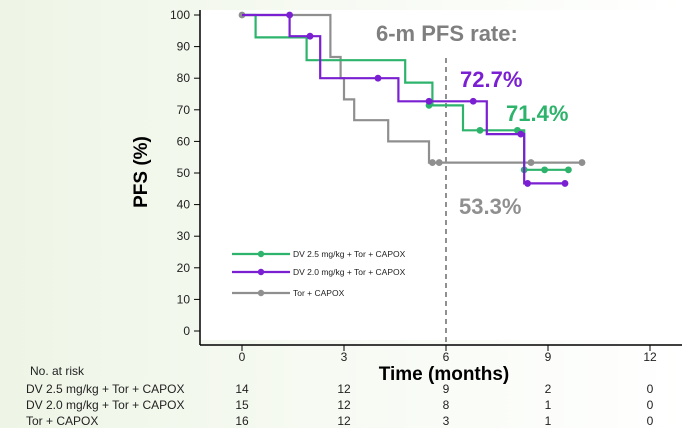 The height and width of the screenshot is (428, 686). What do you see at coordinates (105, 389) in the screenshot?
I see `risk-row-label: DV 2.5 mg/kg + Tor + CAPOX` at bounding box center [105, 389].